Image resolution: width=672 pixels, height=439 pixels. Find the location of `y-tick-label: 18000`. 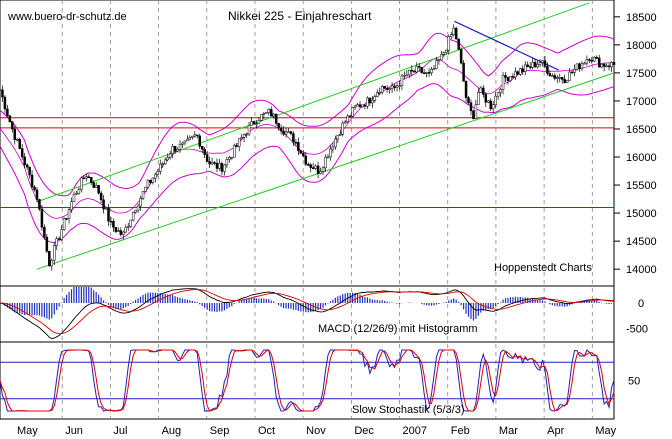

y-tick-label: 18000 is located at coordinates (641, 46).